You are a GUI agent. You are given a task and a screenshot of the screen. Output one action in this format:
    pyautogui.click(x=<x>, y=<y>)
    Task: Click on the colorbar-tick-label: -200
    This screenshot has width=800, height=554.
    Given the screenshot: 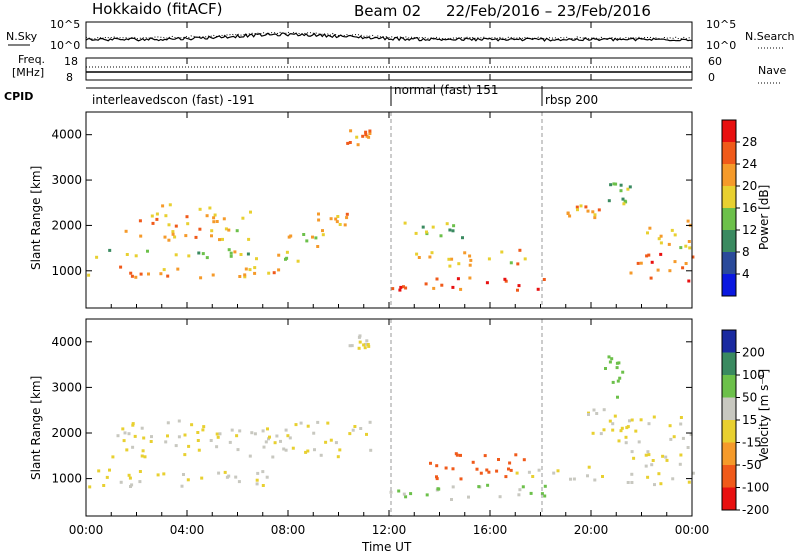 What is the action you would take?
    pyautogui.click(x=755, y=510)
    